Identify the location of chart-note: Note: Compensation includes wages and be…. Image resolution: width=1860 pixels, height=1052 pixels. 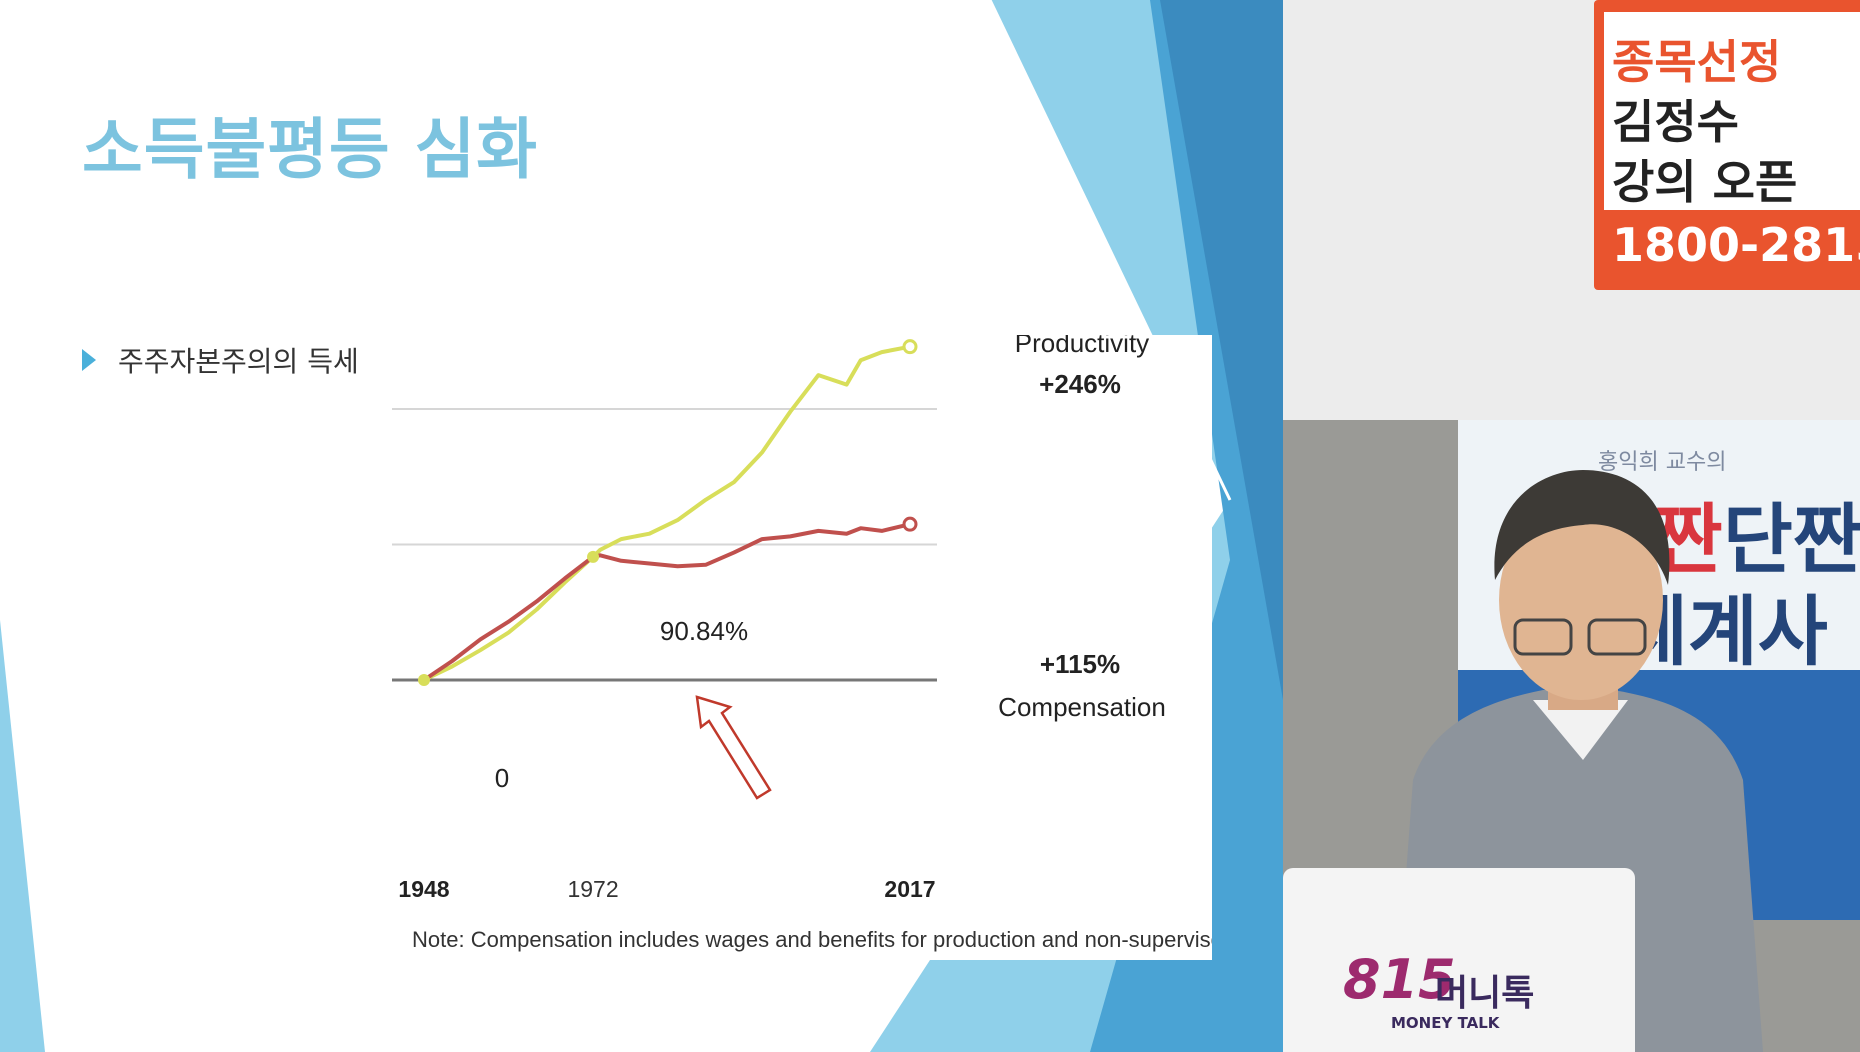
(812, 939).